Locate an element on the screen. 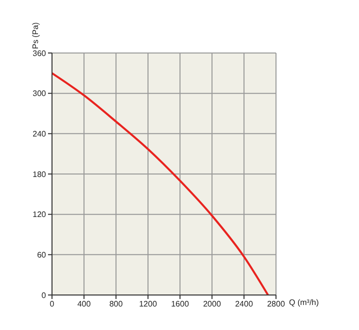 Image resolution: width=359 pixels, height=330 pixels. y-axis-title: Ps (Pa) is located at coordinates (35, 35).